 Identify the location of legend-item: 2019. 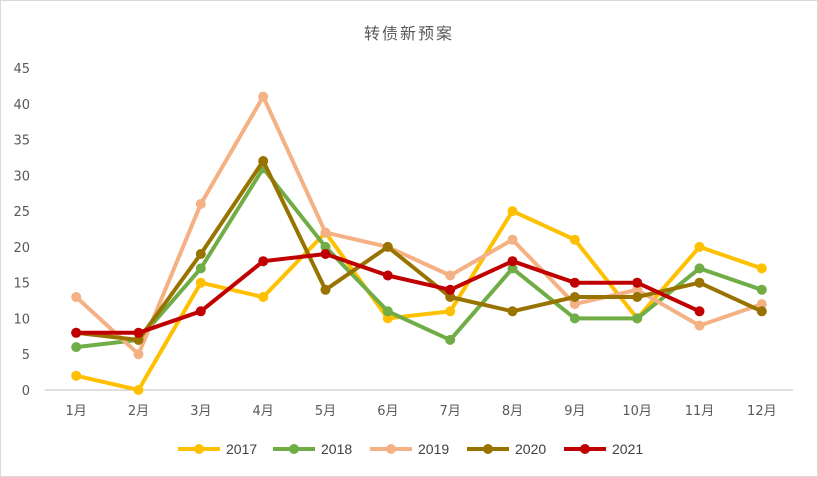
(409, 449).